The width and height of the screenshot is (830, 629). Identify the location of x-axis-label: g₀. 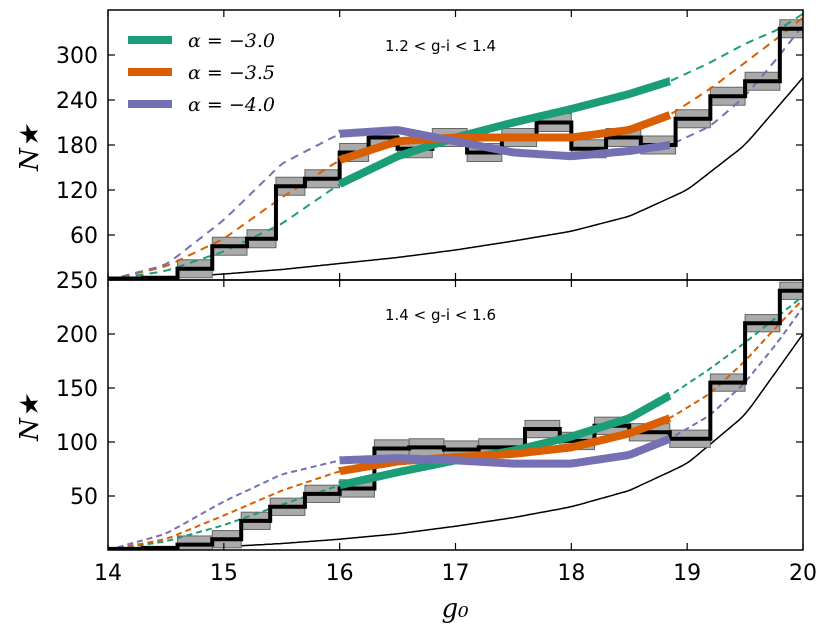
(455, 609).